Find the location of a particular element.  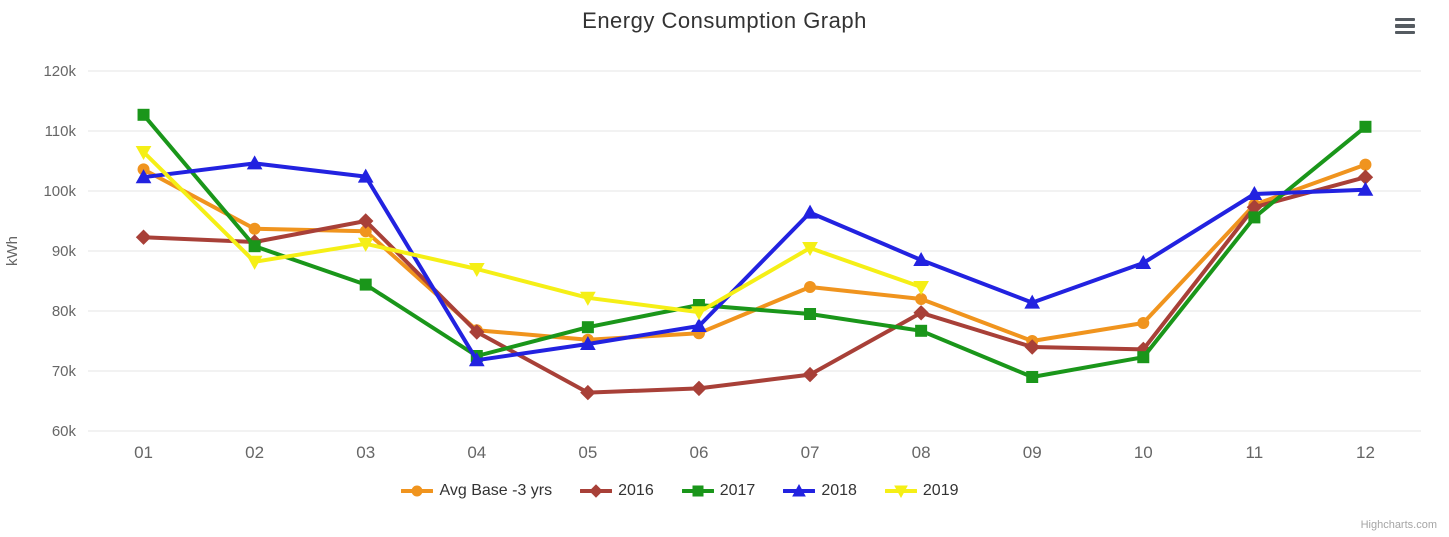

legend-item-2018: 2018 is located at coordinates (820, 491).